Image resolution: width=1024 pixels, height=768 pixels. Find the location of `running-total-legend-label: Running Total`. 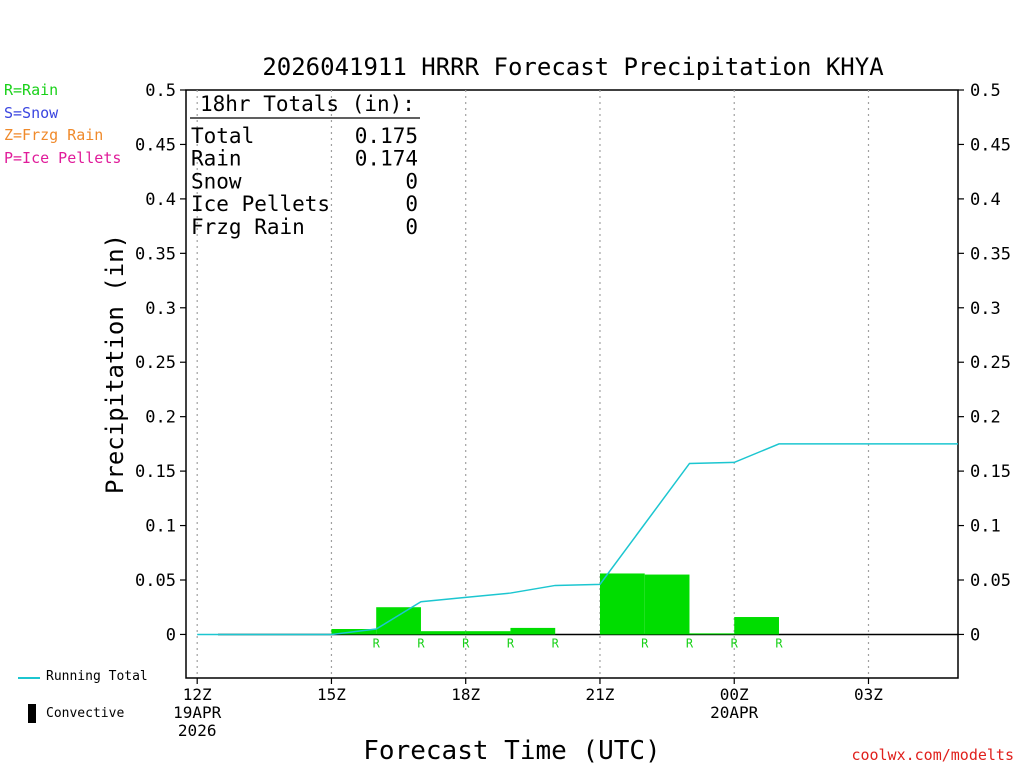

running-total-legend-label: Running Total is located at coordinates (97, 676).